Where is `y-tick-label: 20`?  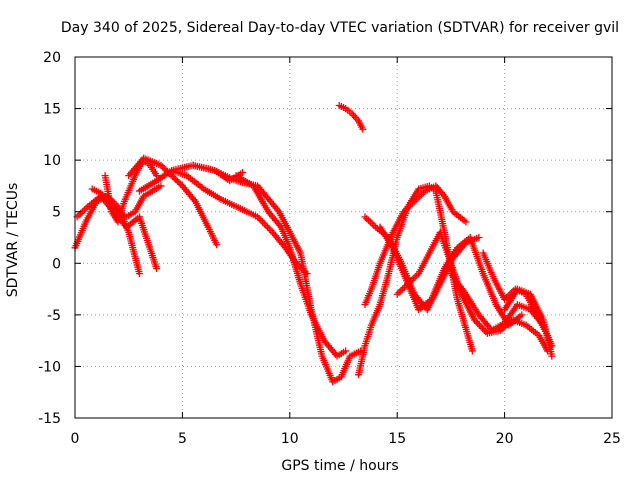 y-tick-label: 20 is located at coordinates (52, 58).